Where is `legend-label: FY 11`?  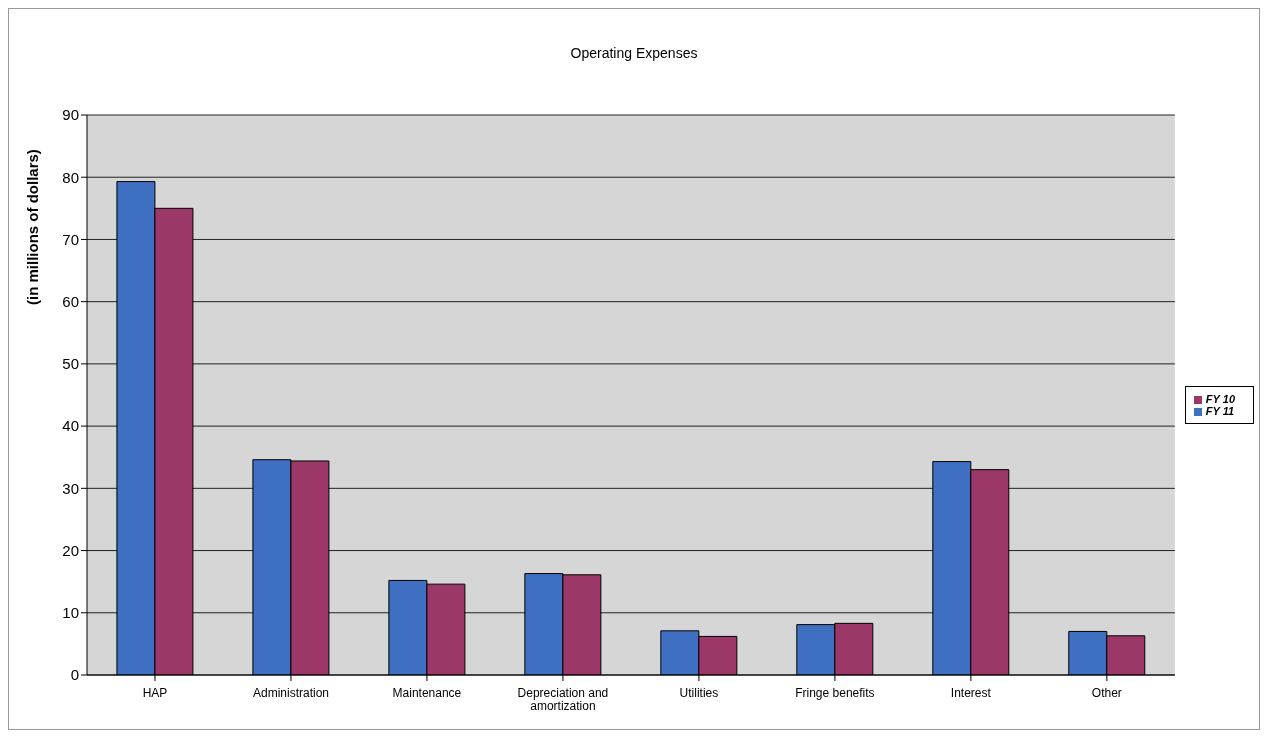
legend-label: FY 11 is located at coordinates (1220, 411).